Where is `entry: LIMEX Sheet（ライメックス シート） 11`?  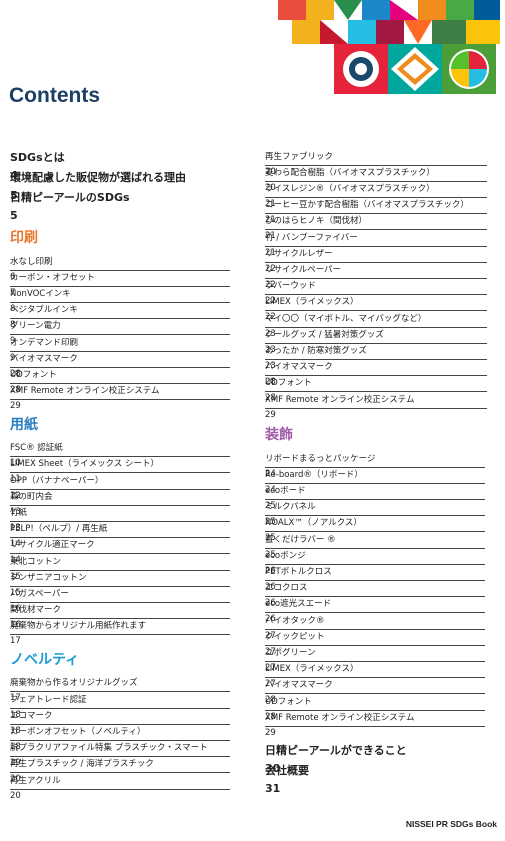
entry: LIMEX Sheet（ライメックス シート） 11 is located at coordinates (120, 470).